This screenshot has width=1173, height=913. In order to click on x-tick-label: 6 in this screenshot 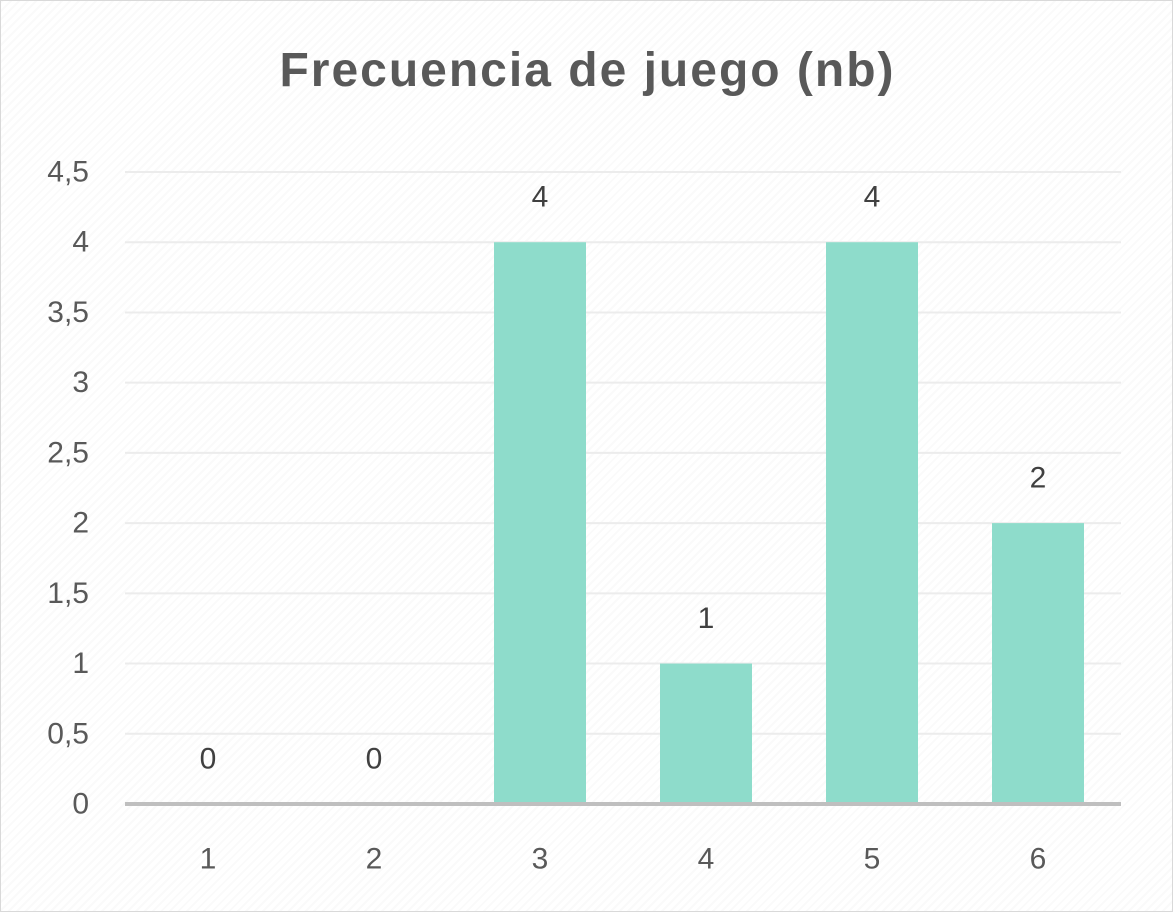, I will do `click(1038, 859)`.